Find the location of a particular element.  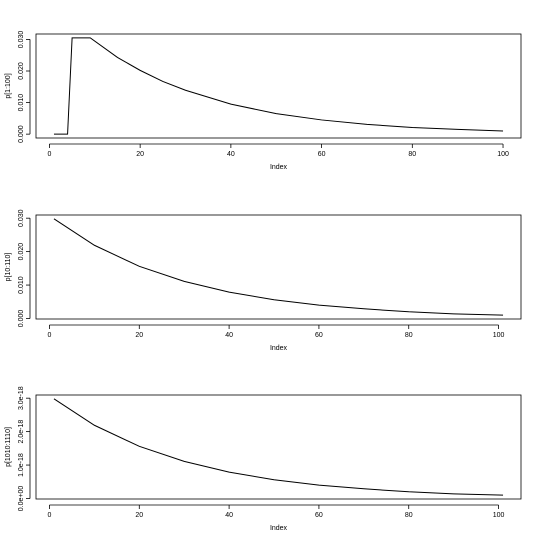

y-tick-label: 0.0e+00 is located at coordinates (21, 499).